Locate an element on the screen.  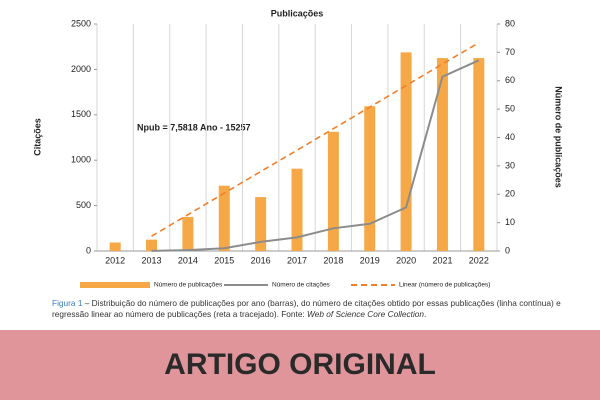
x-tick-label: 2018 is located at coordinates (333, 260).